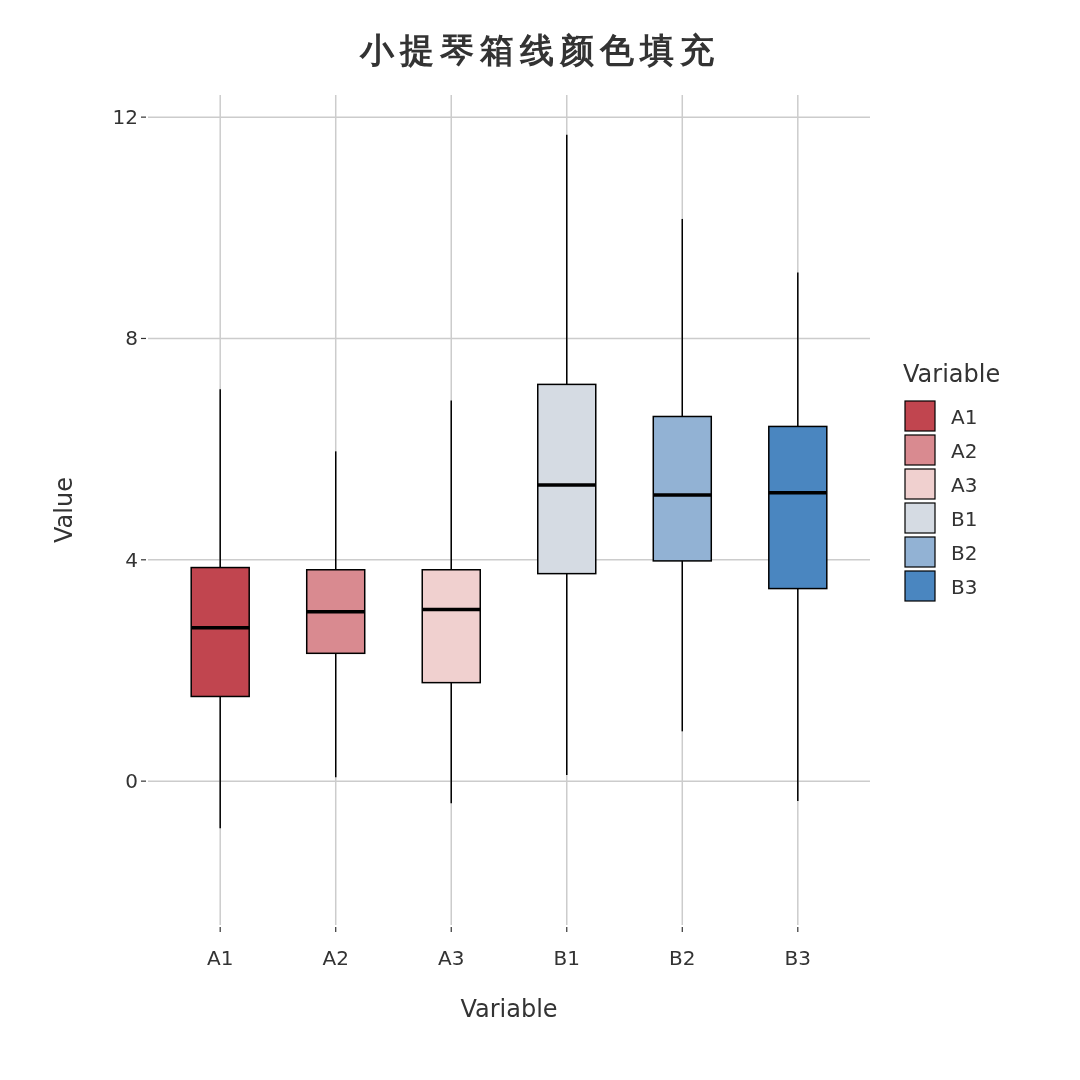  I want to click on x-tick-label: A1, so click(220, 958).